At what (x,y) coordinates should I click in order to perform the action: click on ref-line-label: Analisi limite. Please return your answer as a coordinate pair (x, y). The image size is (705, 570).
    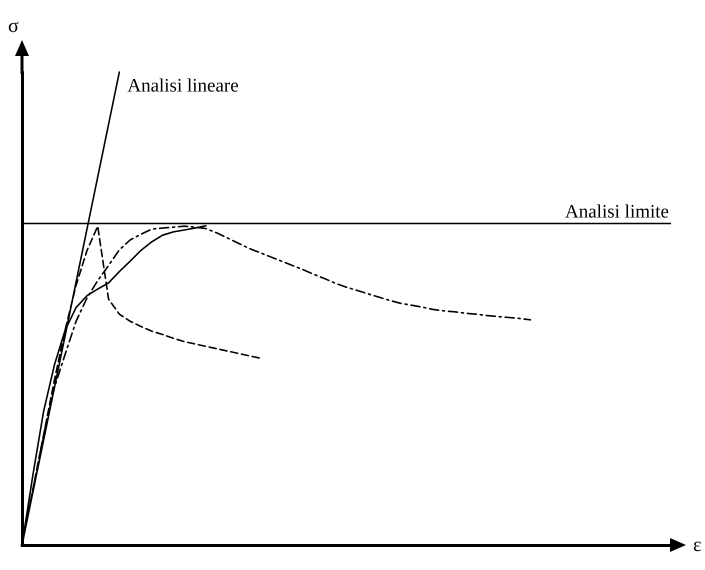
    Looking at the image, I should click on (617, 211).